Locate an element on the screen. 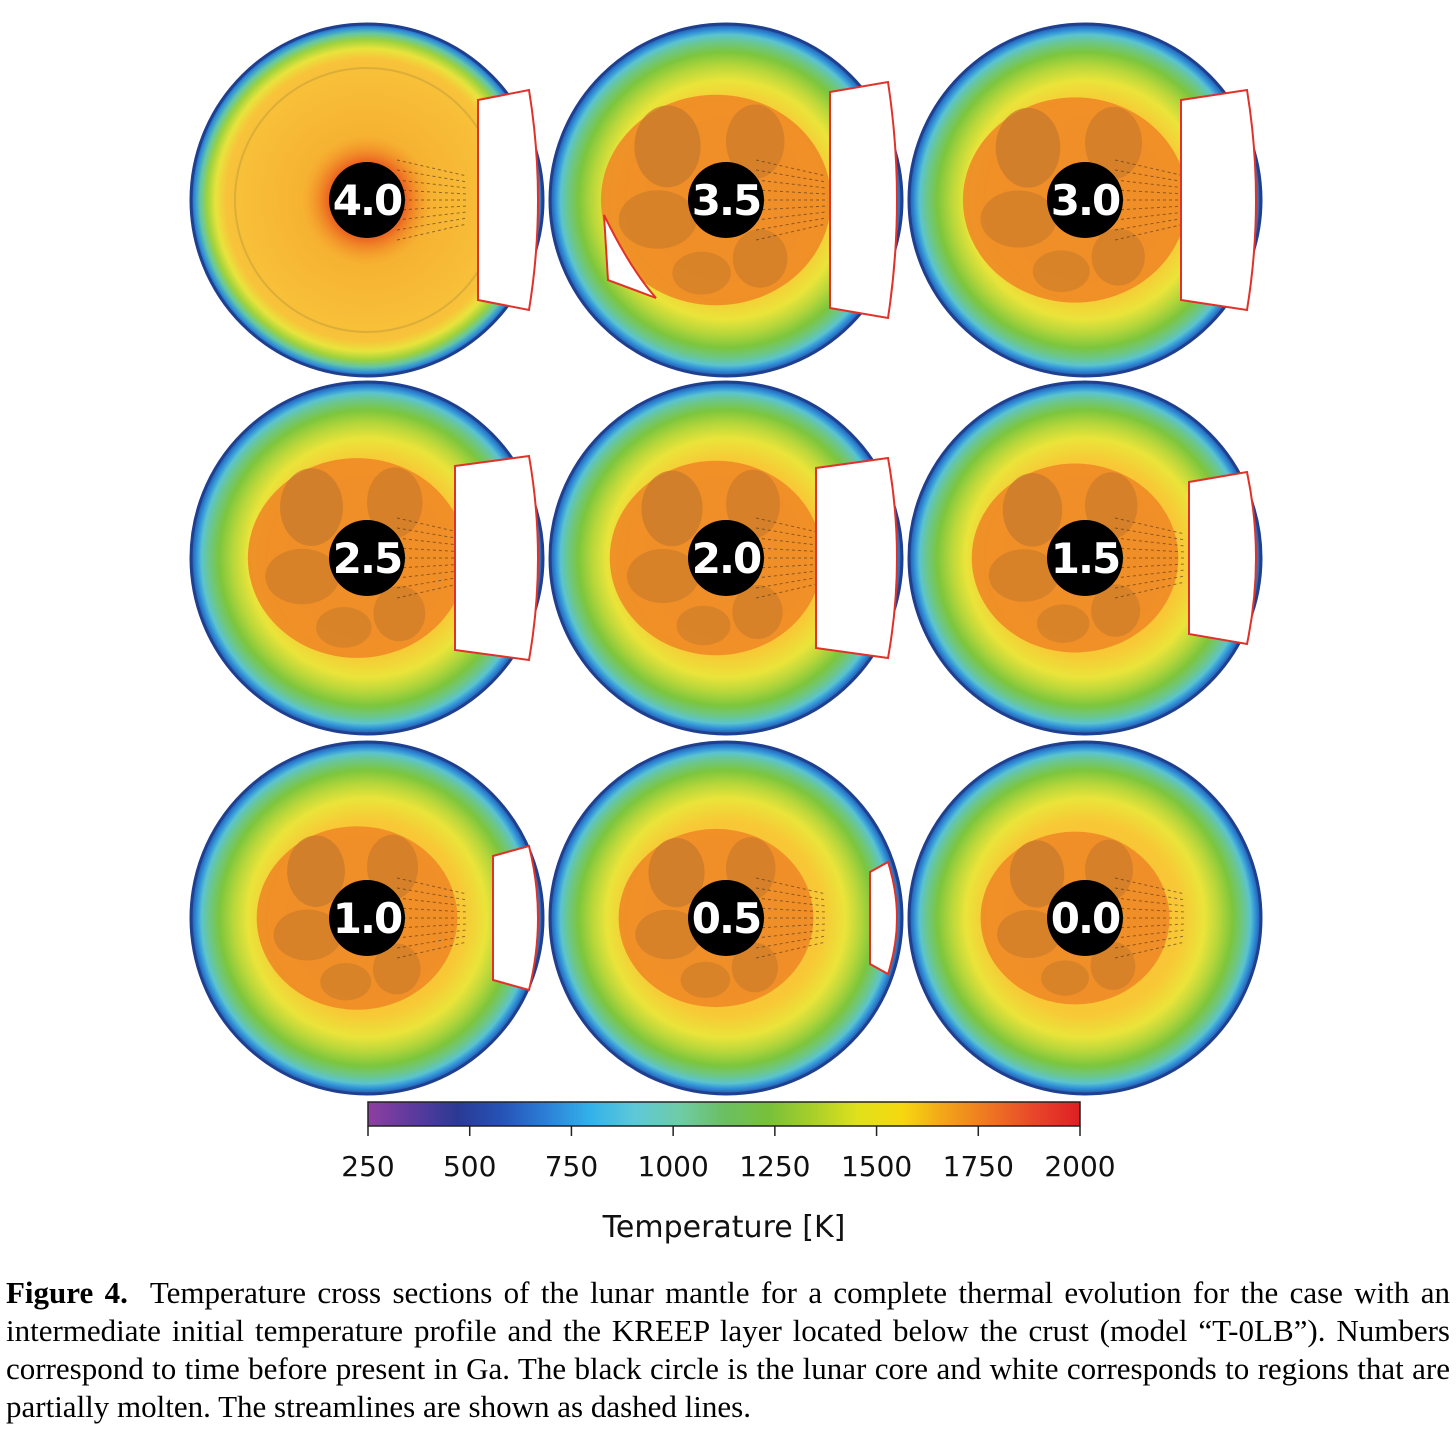 The width and height of the screenshot is (1456, 1430). time-label: 4.0 is located at coordinates (367, 200).